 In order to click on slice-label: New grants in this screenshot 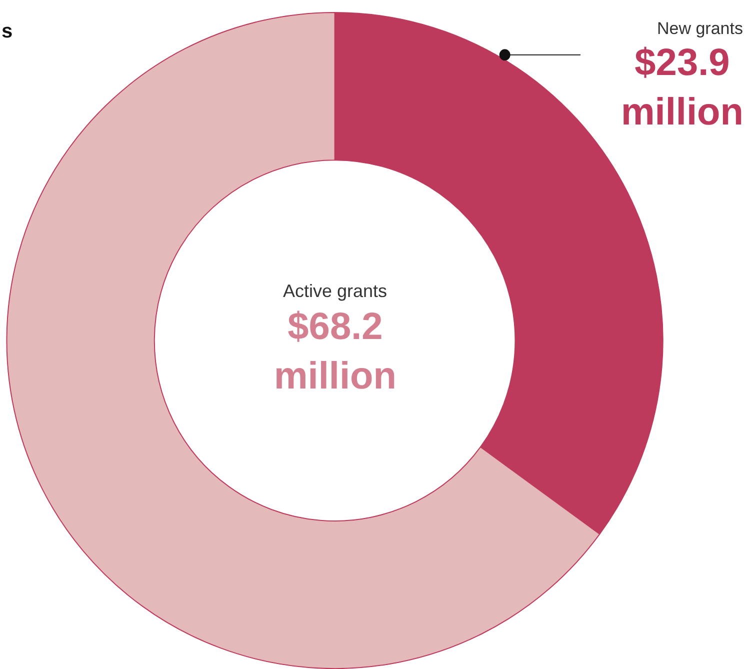, I will do `click(700, 28)`.